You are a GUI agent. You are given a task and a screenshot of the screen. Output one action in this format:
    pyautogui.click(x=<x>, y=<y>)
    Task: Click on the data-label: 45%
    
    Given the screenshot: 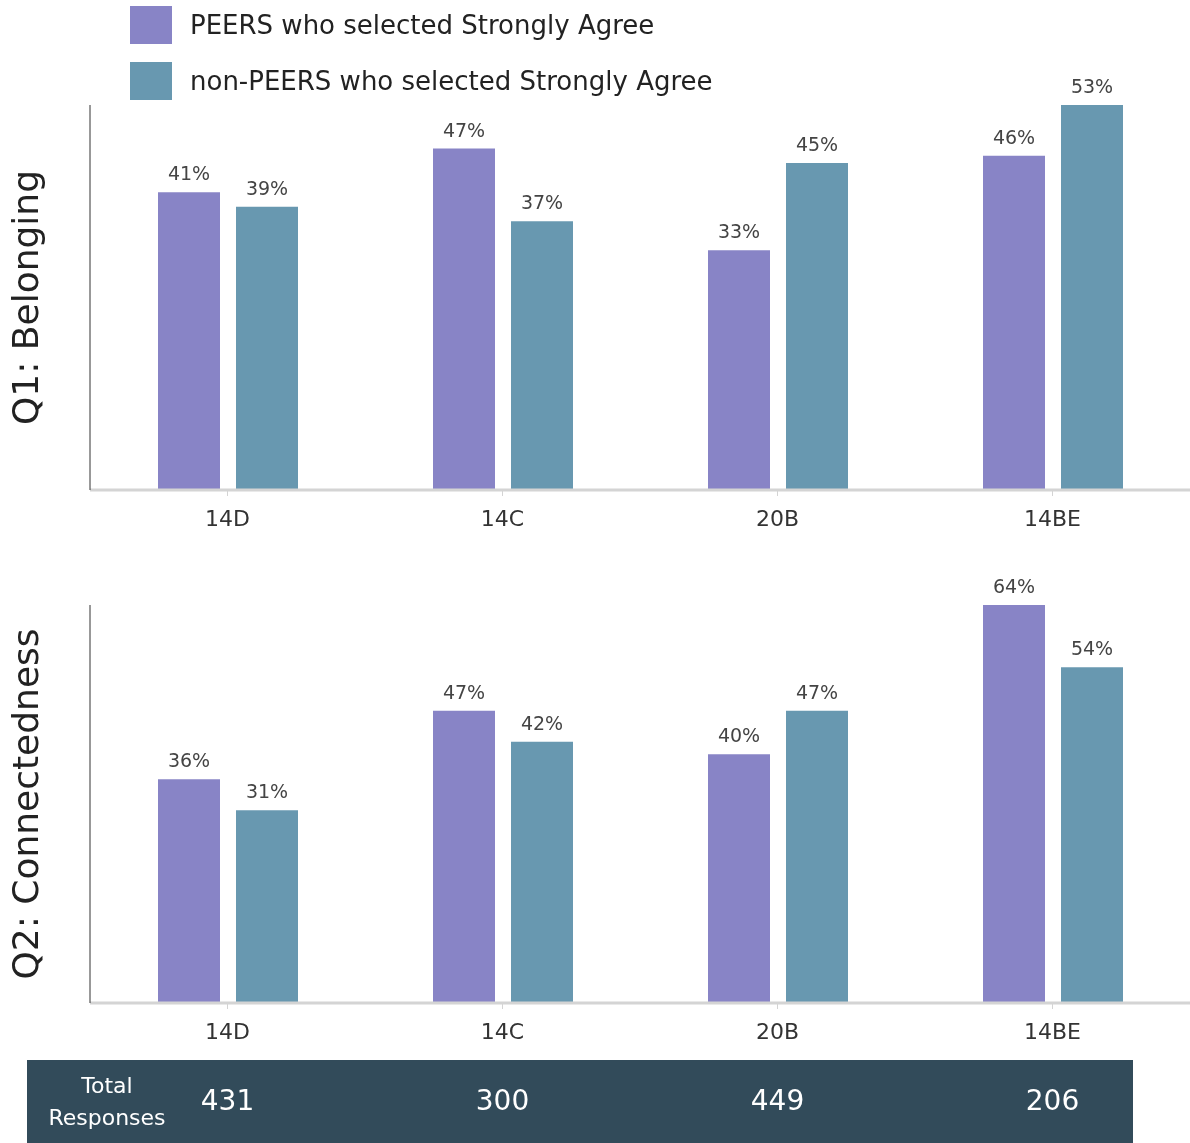 What is the action you would take?
    pyautogui.click(x=817, y=144)
    